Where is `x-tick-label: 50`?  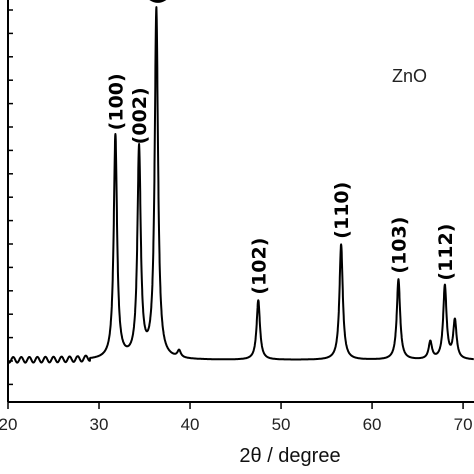 x-tick-label: 50 is located at coordinates (281, 424).